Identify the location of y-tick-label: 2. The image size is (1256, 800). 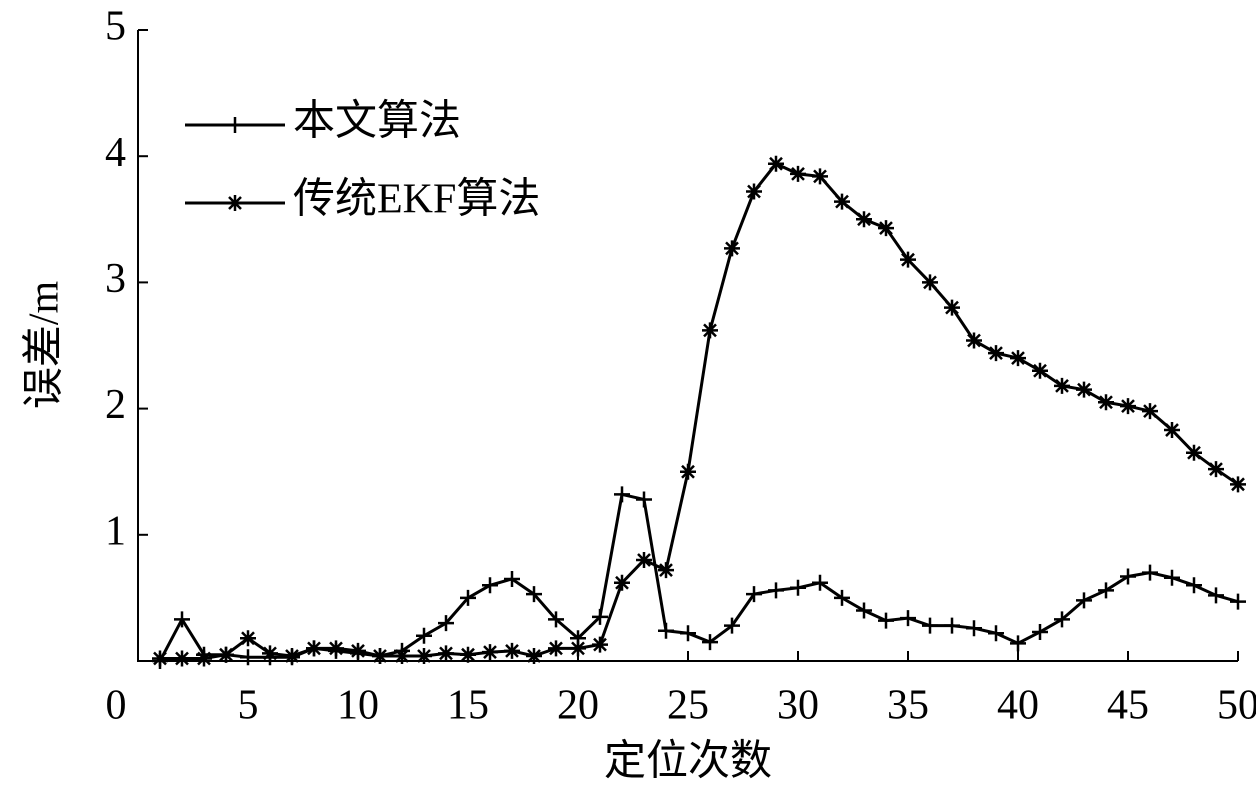
(115, 405).